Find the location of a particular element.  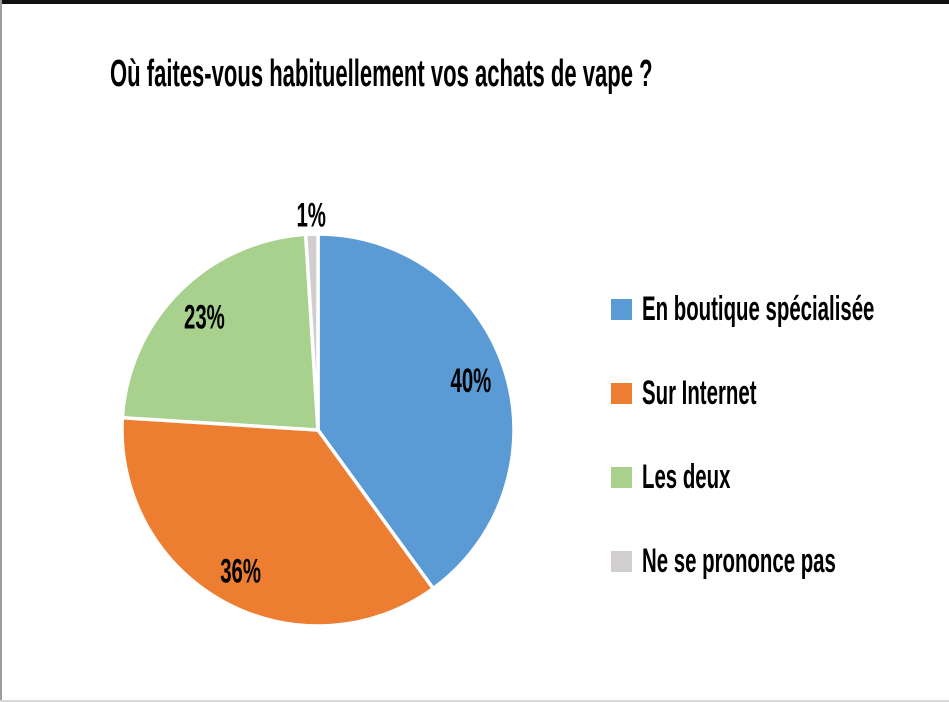

top-border-line is located at coordinates (474, 2).